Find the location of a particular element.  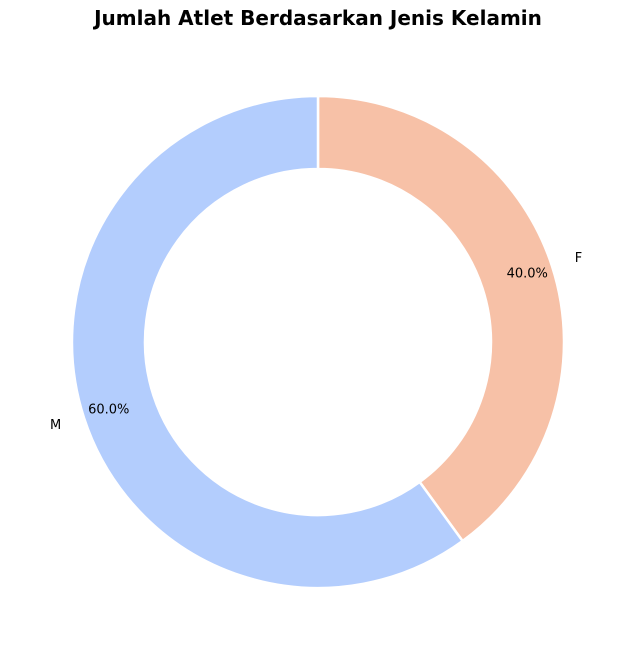

chart-title: Jumlah Atlet Berdasarkan Jenis Kelamin is located at coordinates (318, 18).